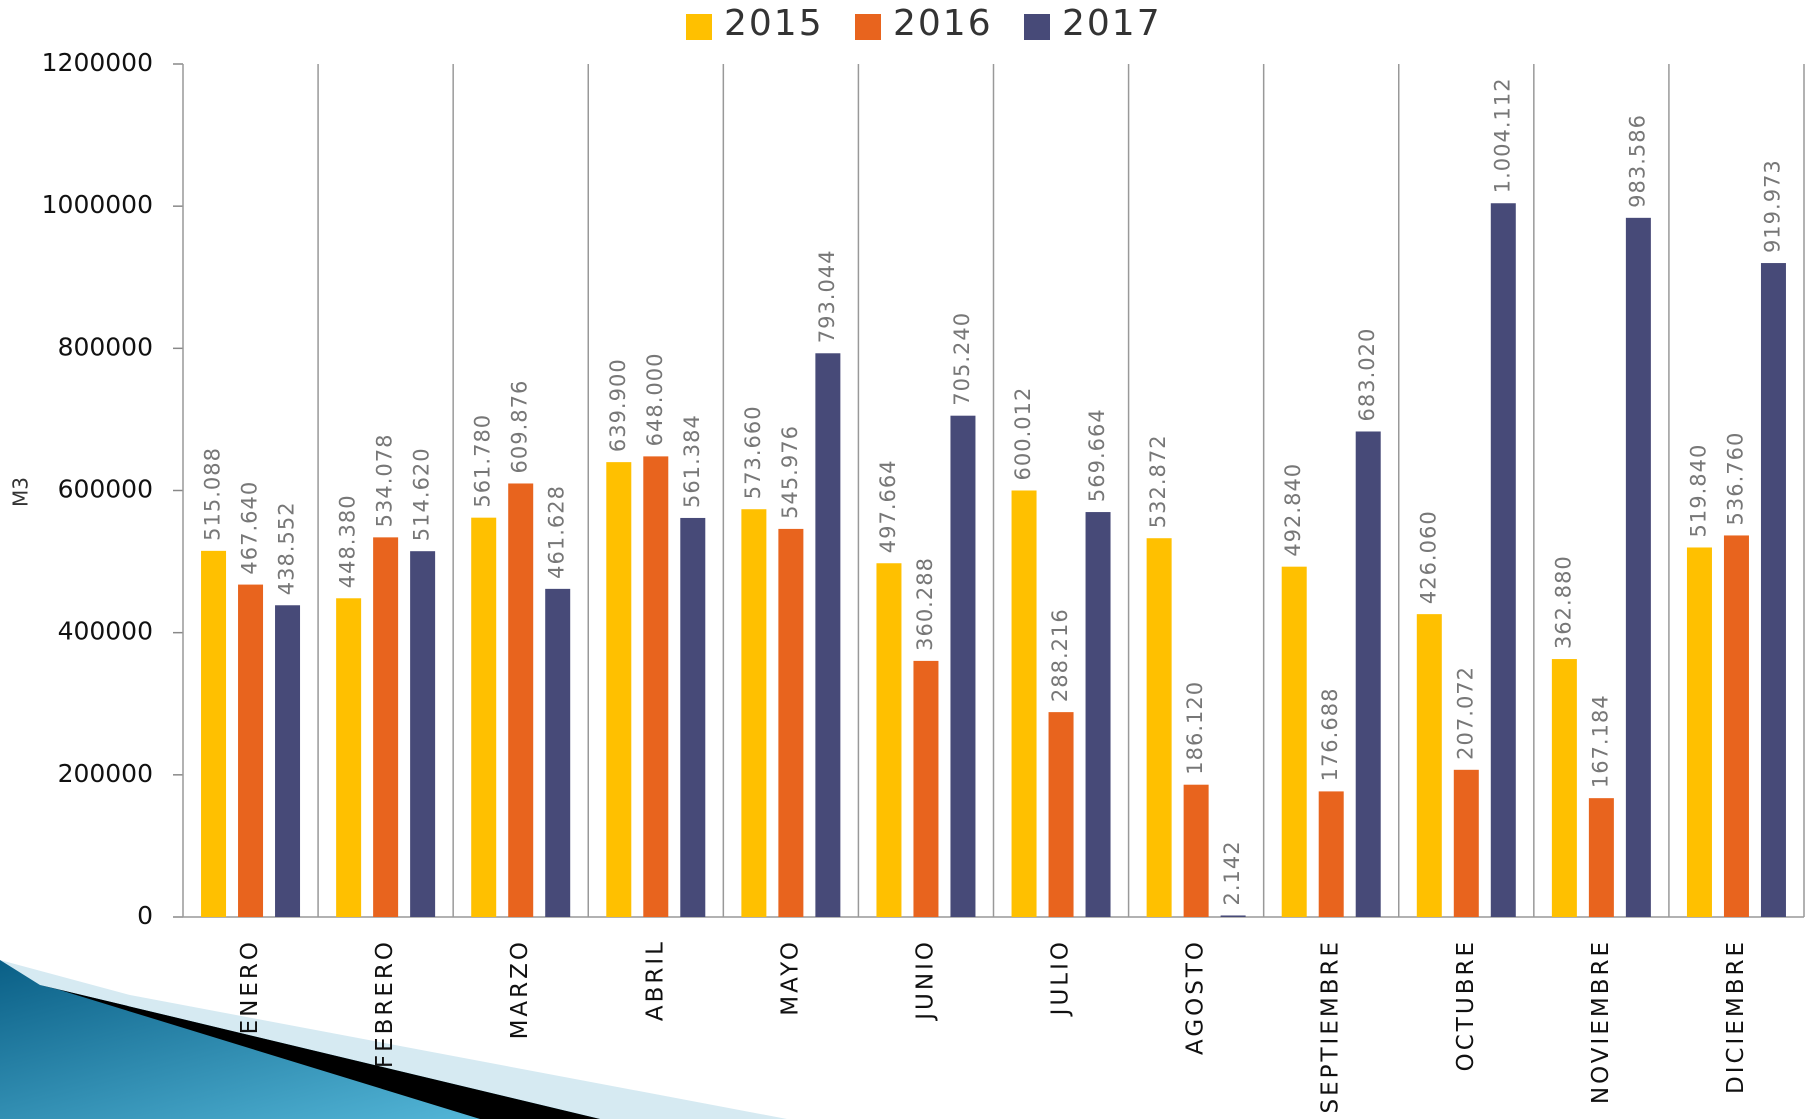 The image size is (1810, 1119). What do you see at coordinates (1195, 728) in the screenshot?
I see `data-label: 186.120` at bounding box center [1195, 728].